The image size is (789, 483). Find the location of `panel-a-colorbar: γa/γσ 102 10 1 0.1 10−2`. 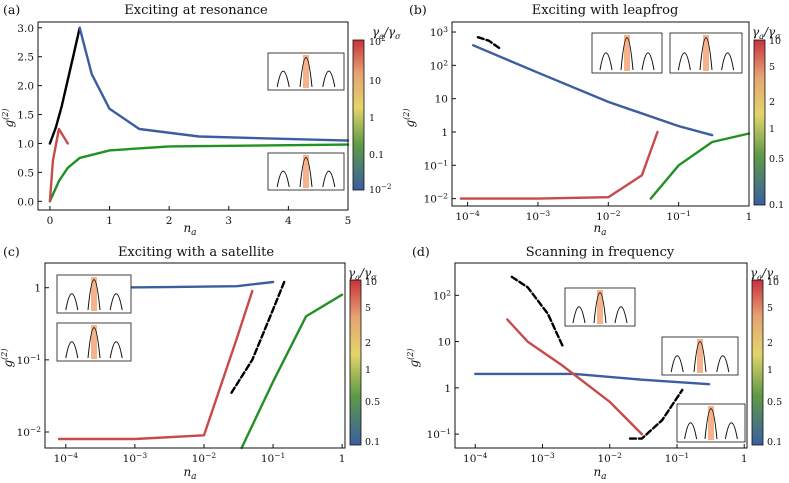

panel-a-colorbar: γa/γσ 102 10 1 0.1 10−2 is located at coordinates (376, 110).